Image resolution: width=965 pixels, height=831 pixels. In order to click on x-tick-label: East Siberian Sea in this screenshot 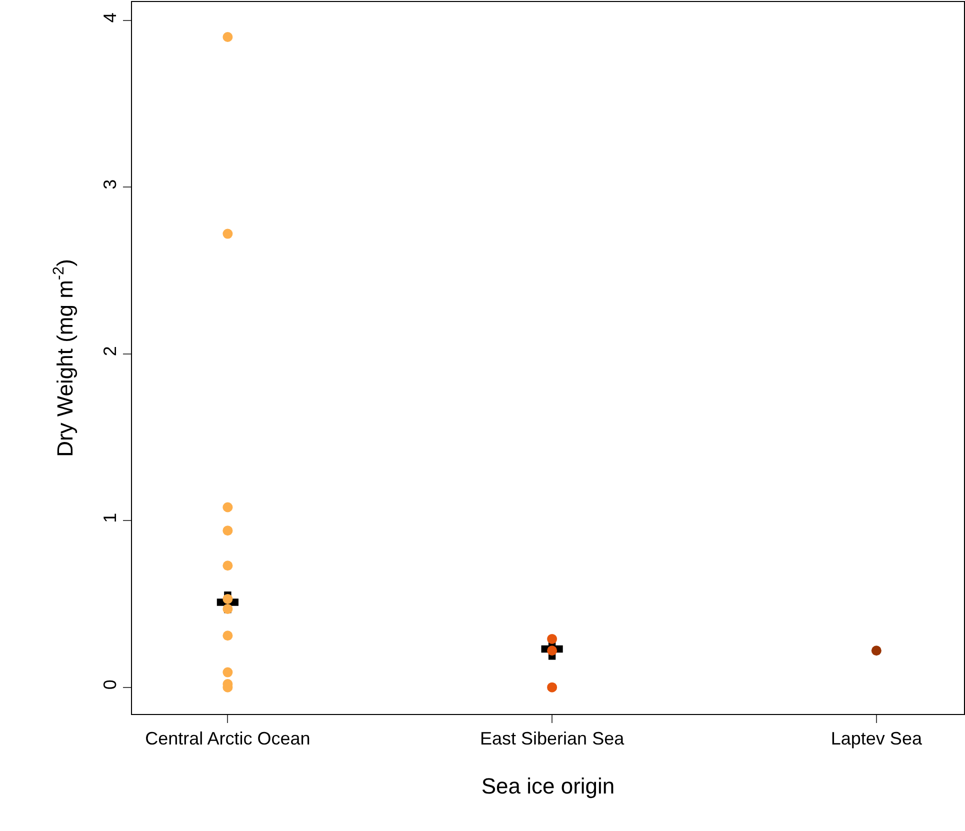, I will do `click(553, 738)`.